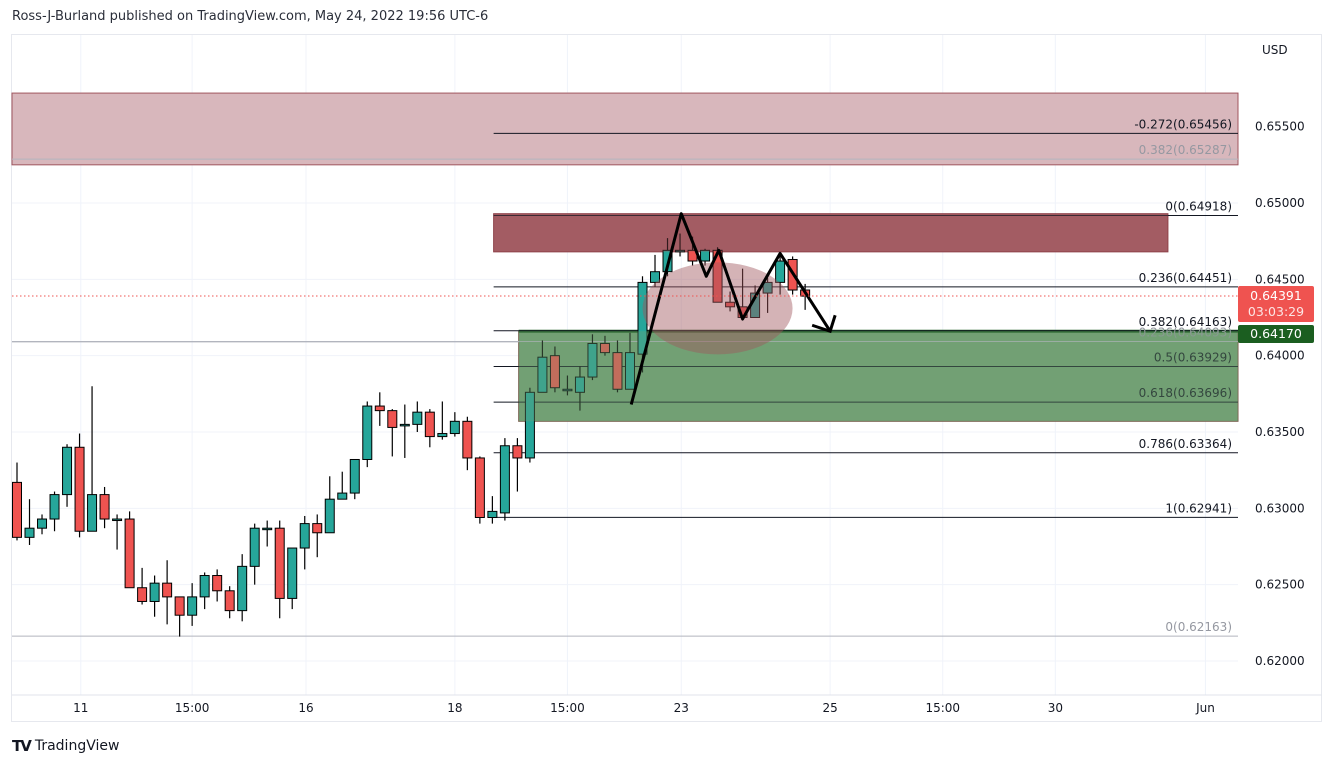  Describe the element at coordinates (305, 708) in the screenshot. I see `time-tick-label: 16` at that location.